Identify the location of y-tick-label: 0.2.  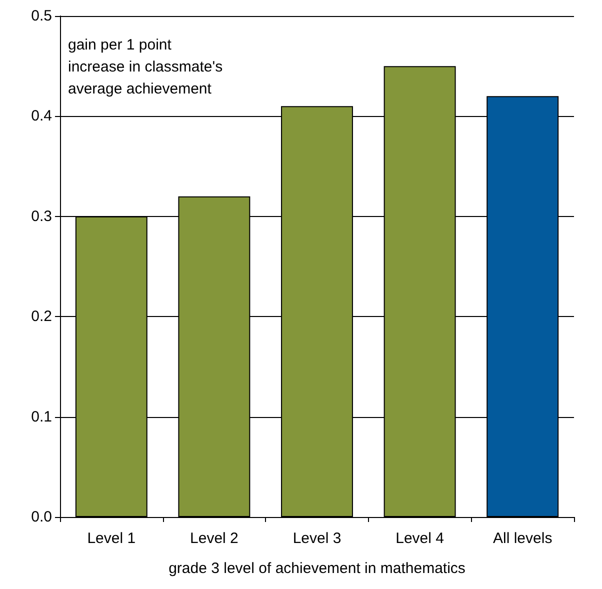
(41, 317).